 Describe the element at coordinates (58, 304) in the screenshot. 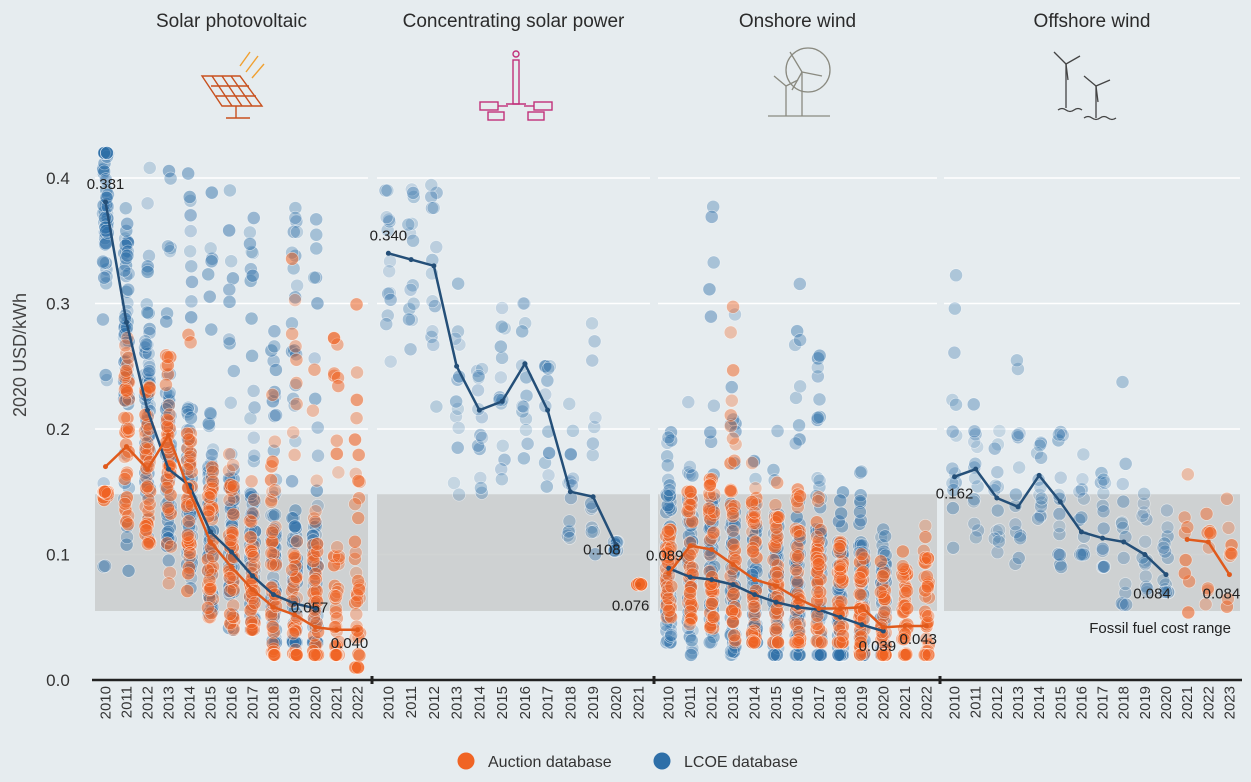

I see `y-tick-label: 0.3` at that location.